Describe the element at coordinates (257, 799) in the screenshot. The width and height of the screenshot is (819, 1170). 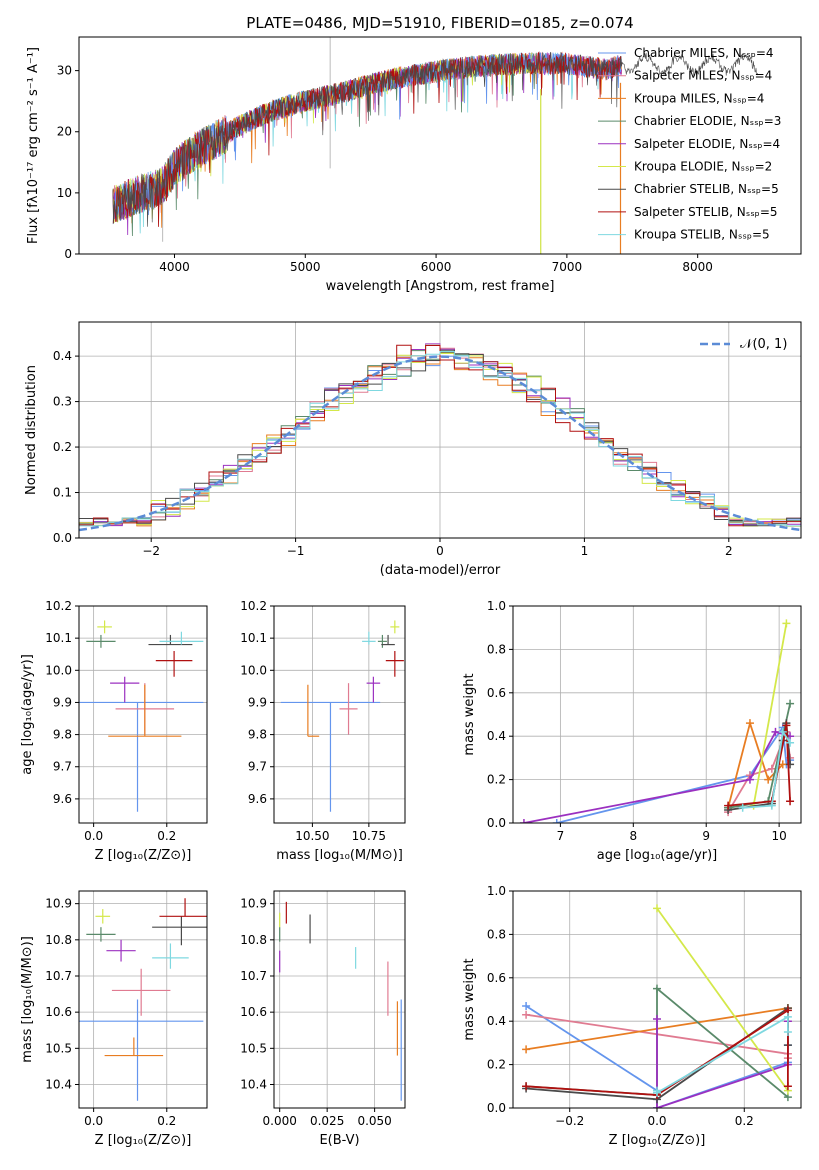
I see `y-tick-label: 9.6` at that location.